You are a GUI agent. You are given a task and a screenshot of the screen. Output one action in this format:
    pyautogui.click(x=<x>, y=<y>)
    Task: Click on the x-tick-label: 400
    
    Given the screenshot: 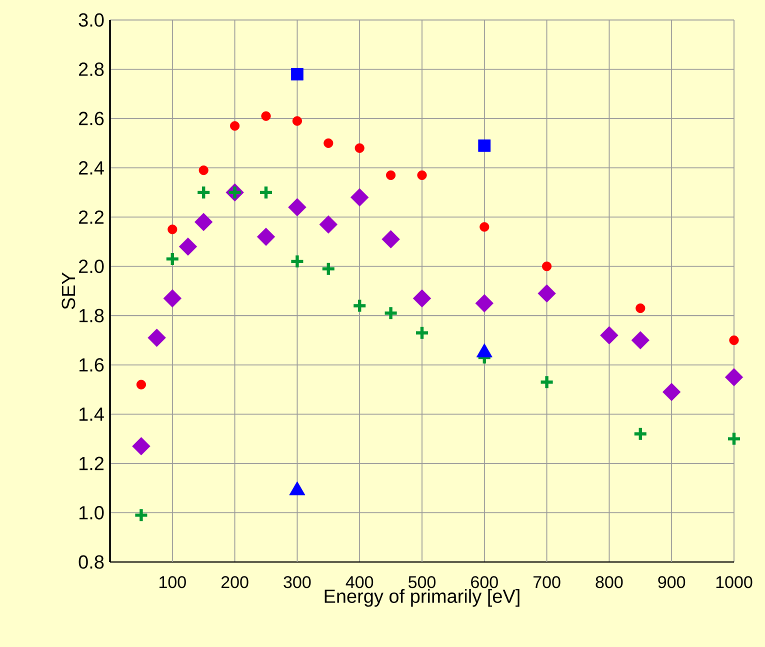 What is the action you would take?
    pyautogui.click(x=360, y=582)
    